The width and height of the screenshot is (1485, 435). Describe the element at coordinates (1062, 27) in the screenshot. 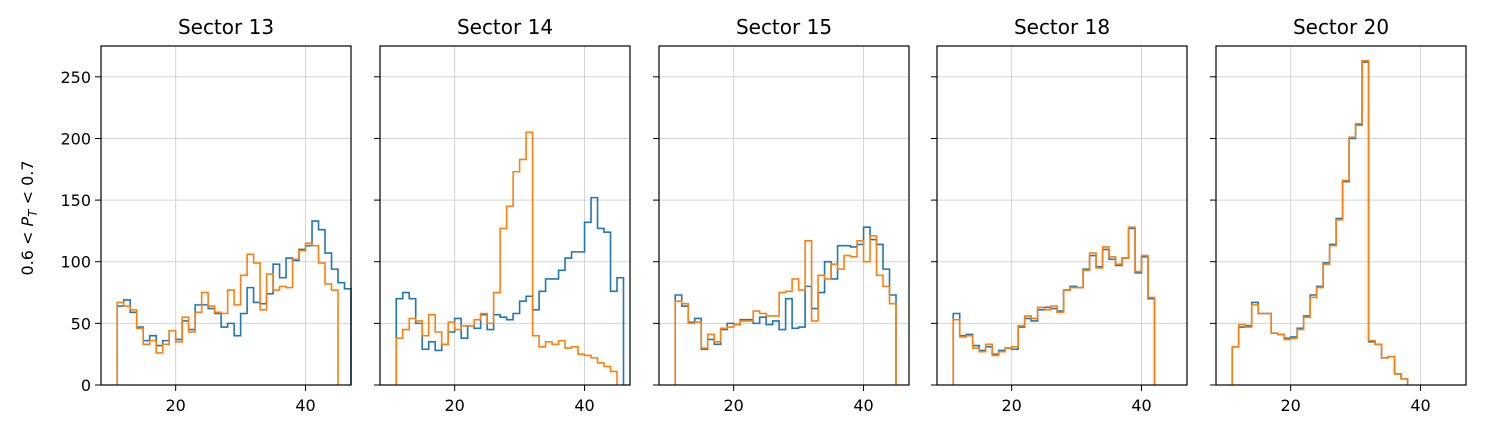

I see `panel-title: Sector 18` at that location.